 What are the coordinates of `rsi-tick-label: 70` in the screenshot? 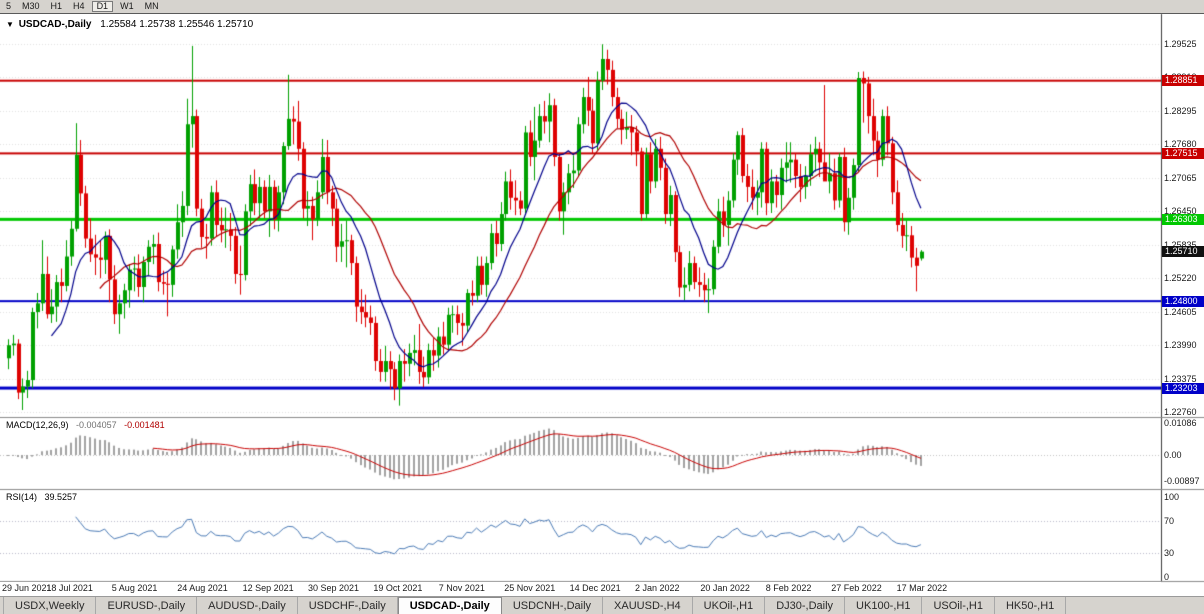 It's located at (1169, 521).